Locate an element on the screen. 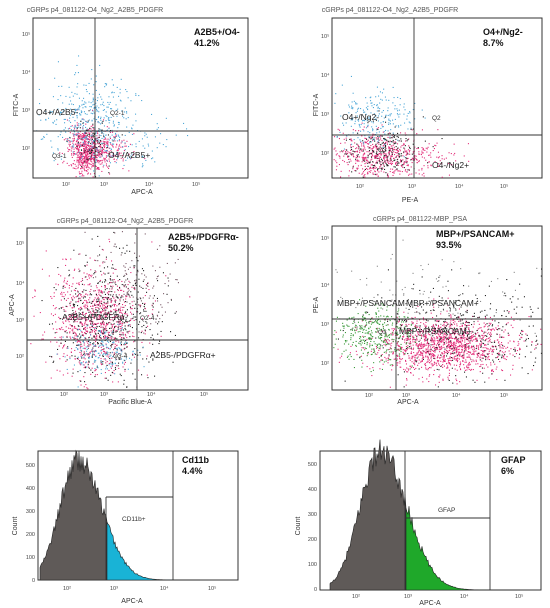  x-tick-label: 10⁵ is located at coordinates (196, 184).